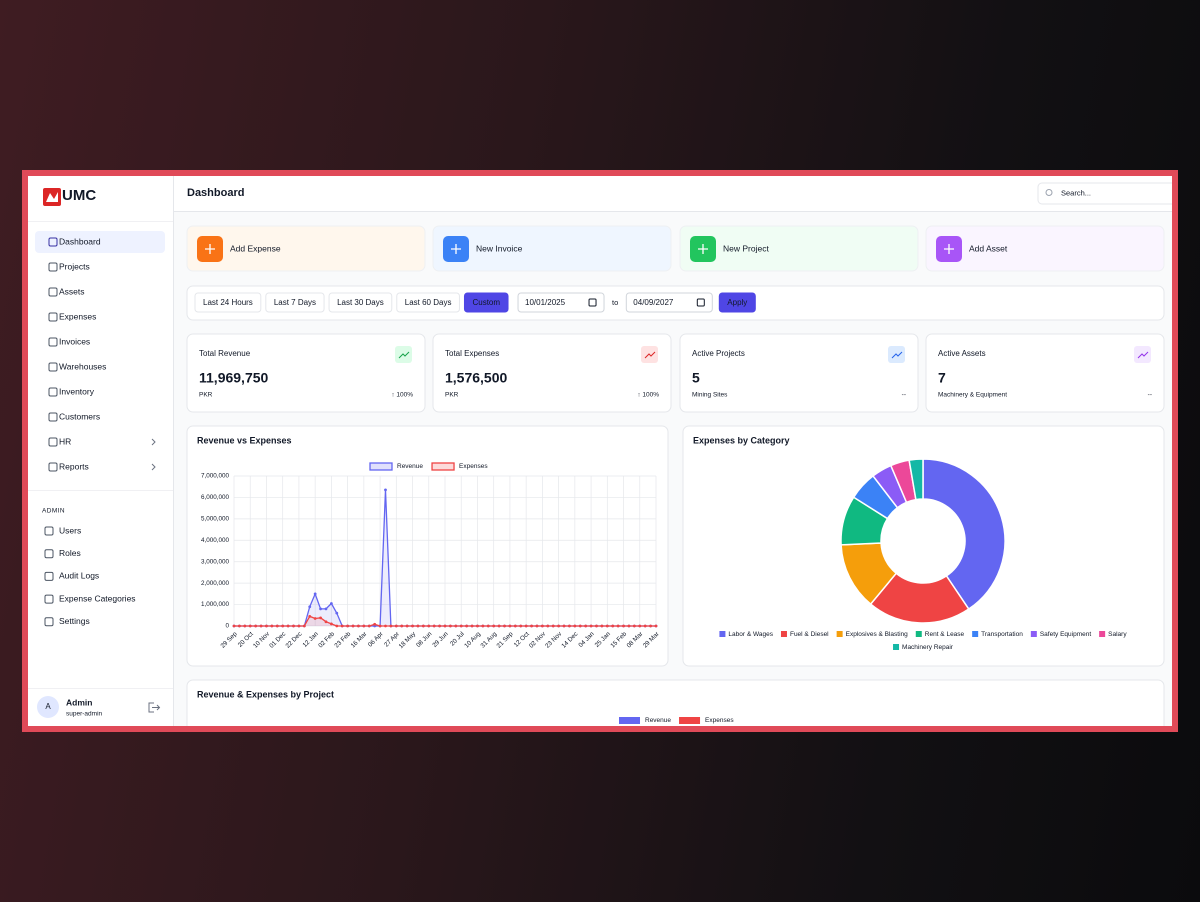 The width and height of the screenshot is (1200, 902). What do you see at coordinates (82, 366) in the screenshot?
I see `nav-item: Warehouses` at bounding box center [82, 366].